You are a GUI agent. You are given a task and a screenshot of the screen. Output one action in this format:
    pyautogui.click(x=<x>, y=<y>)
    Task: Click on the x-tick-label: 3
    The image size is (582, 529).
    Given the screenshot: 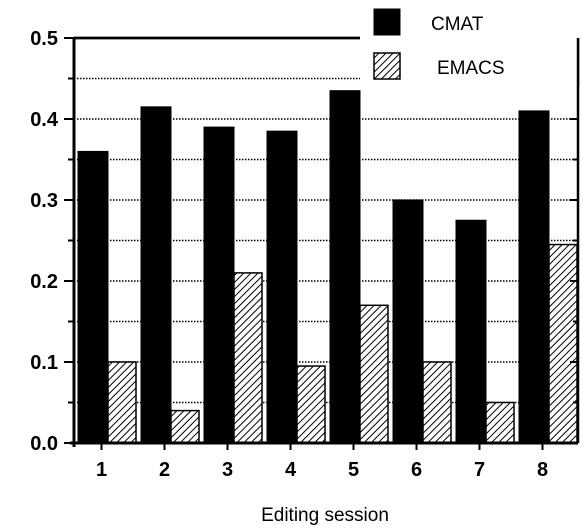 What is the action you would take?
    pyautogui.click(x=227, y=470)
    